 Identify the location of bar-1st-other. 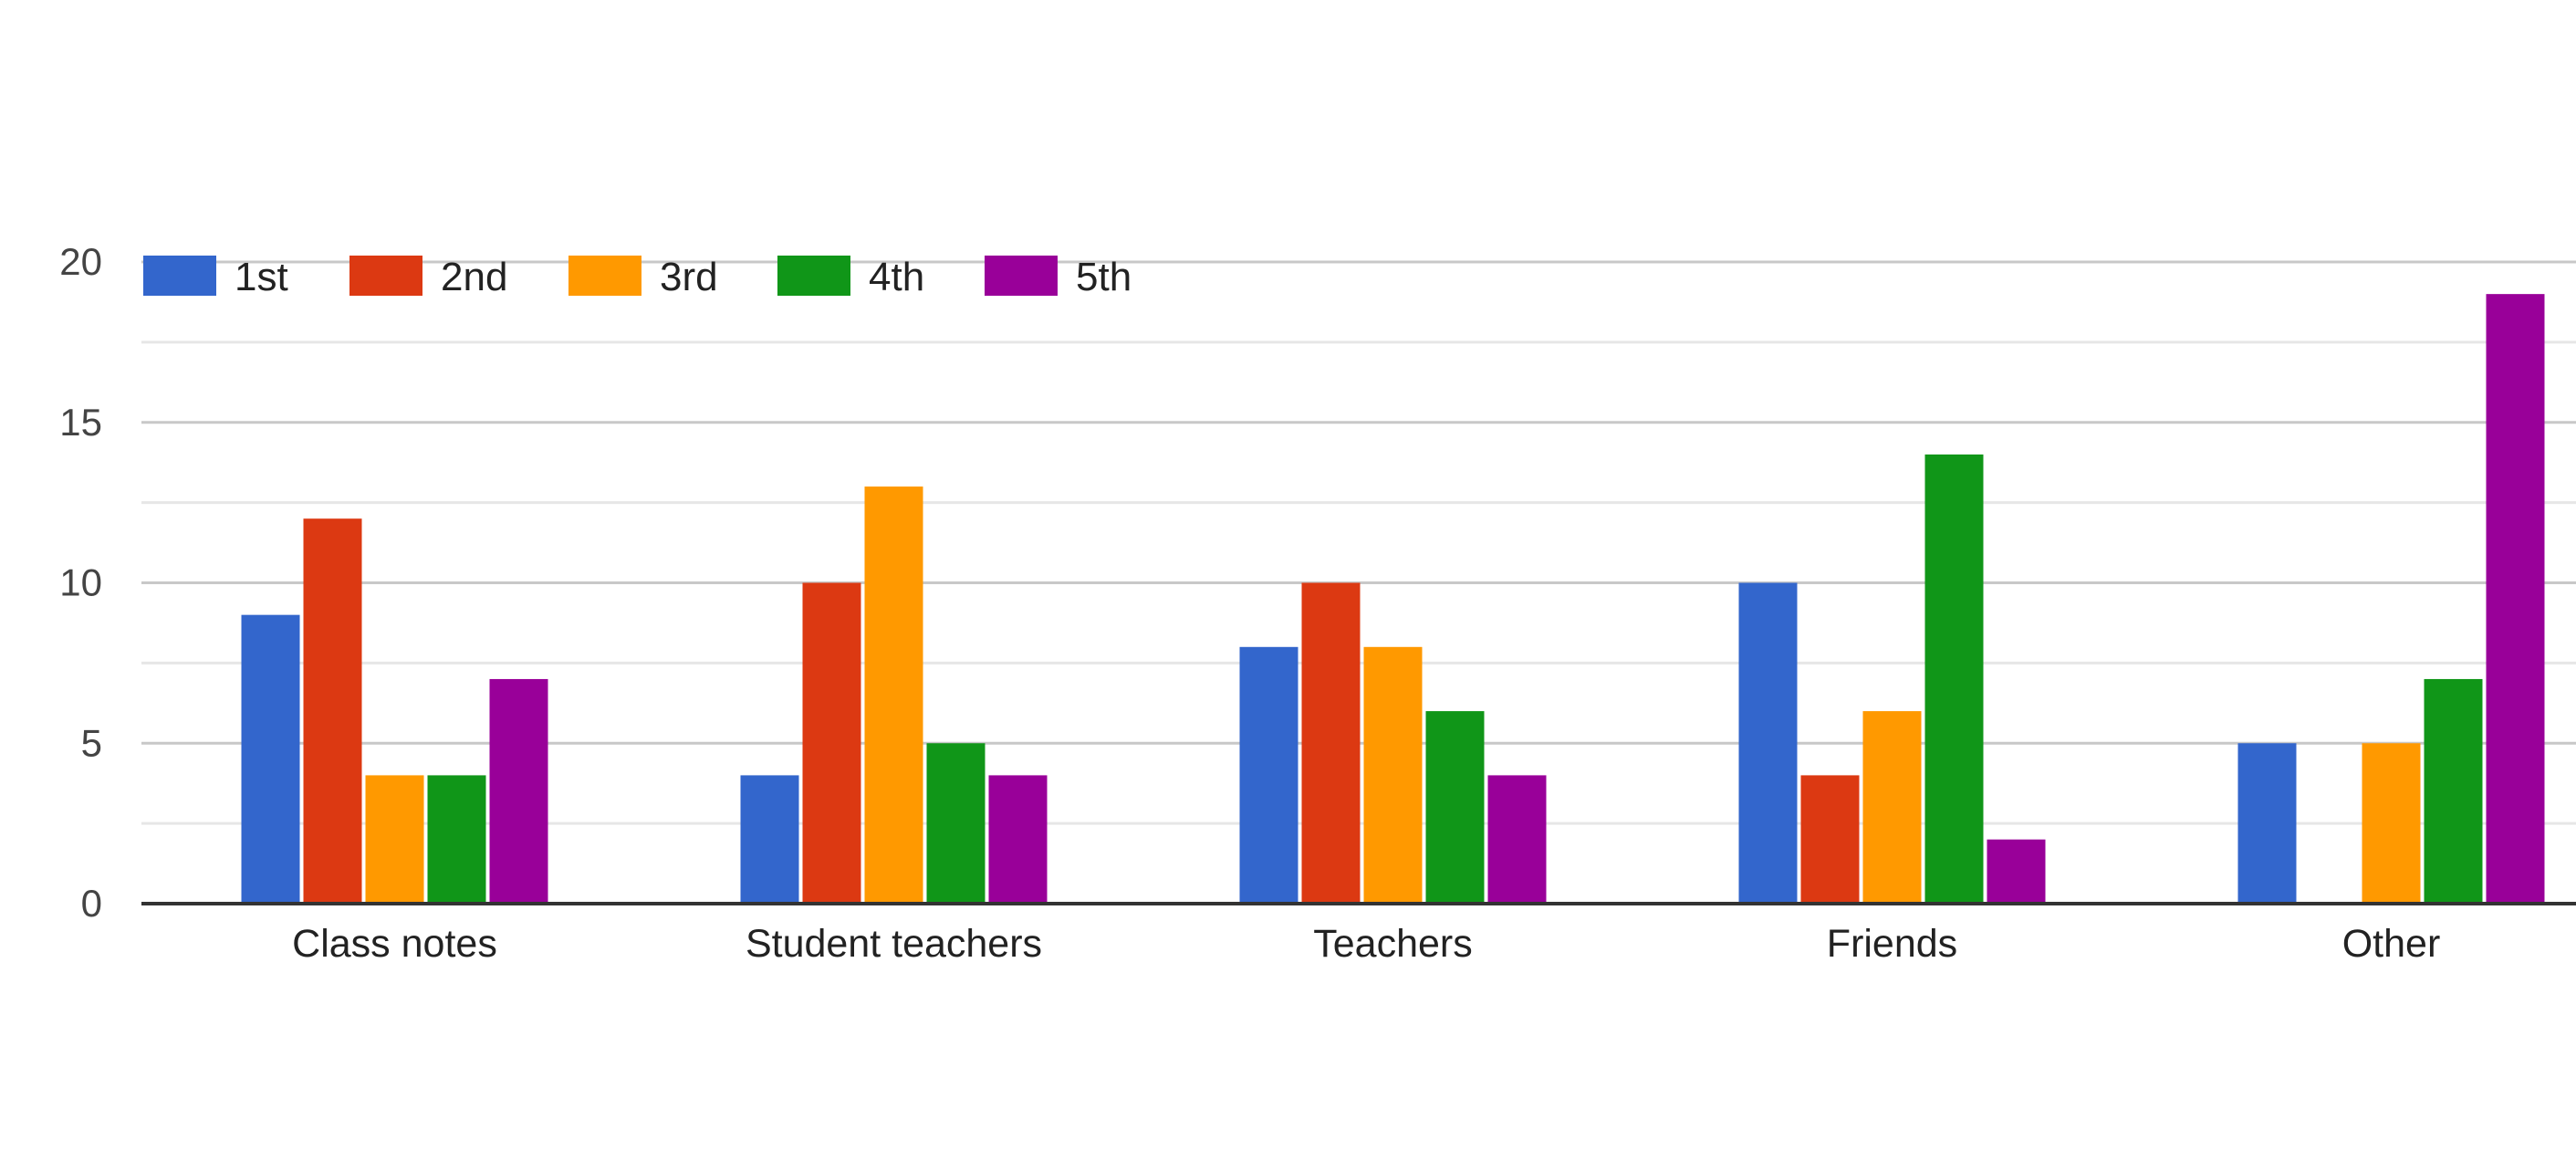
(2267, 823).